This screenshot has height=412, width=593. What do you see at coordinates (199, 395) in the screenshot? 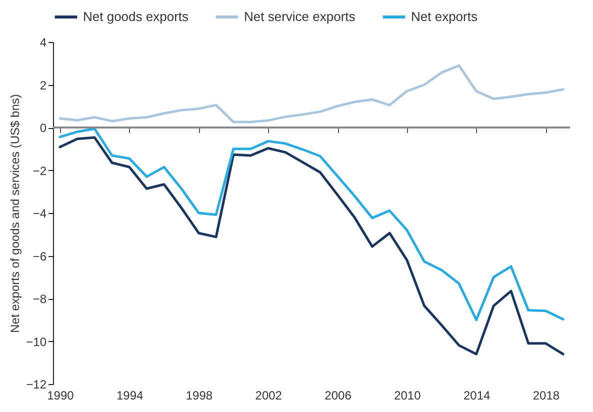
I see `x-tick-label: 1998` at bounding box center [199, 395].